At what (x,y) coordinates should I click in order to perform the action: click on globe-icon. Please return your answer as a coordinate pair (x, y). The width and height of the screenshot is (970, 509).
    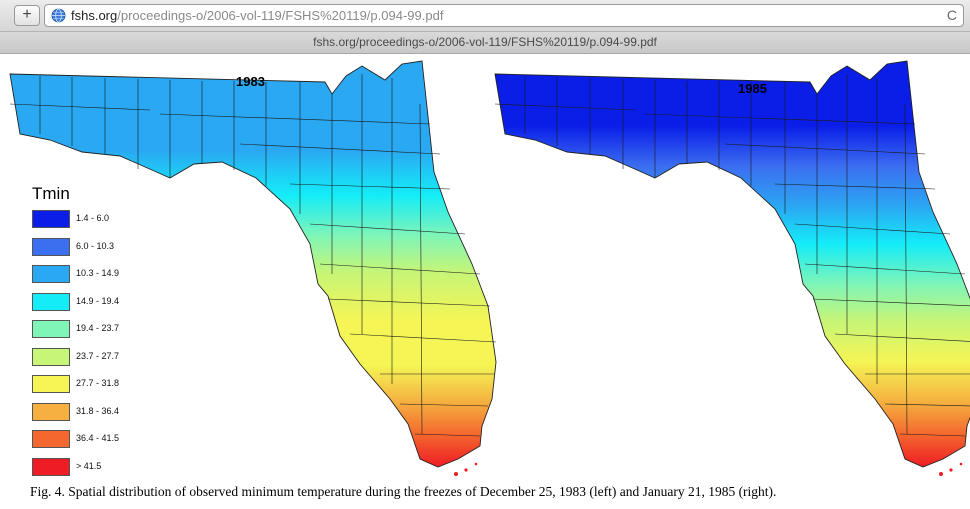
    Looking at the image, I should click on (58, 15).